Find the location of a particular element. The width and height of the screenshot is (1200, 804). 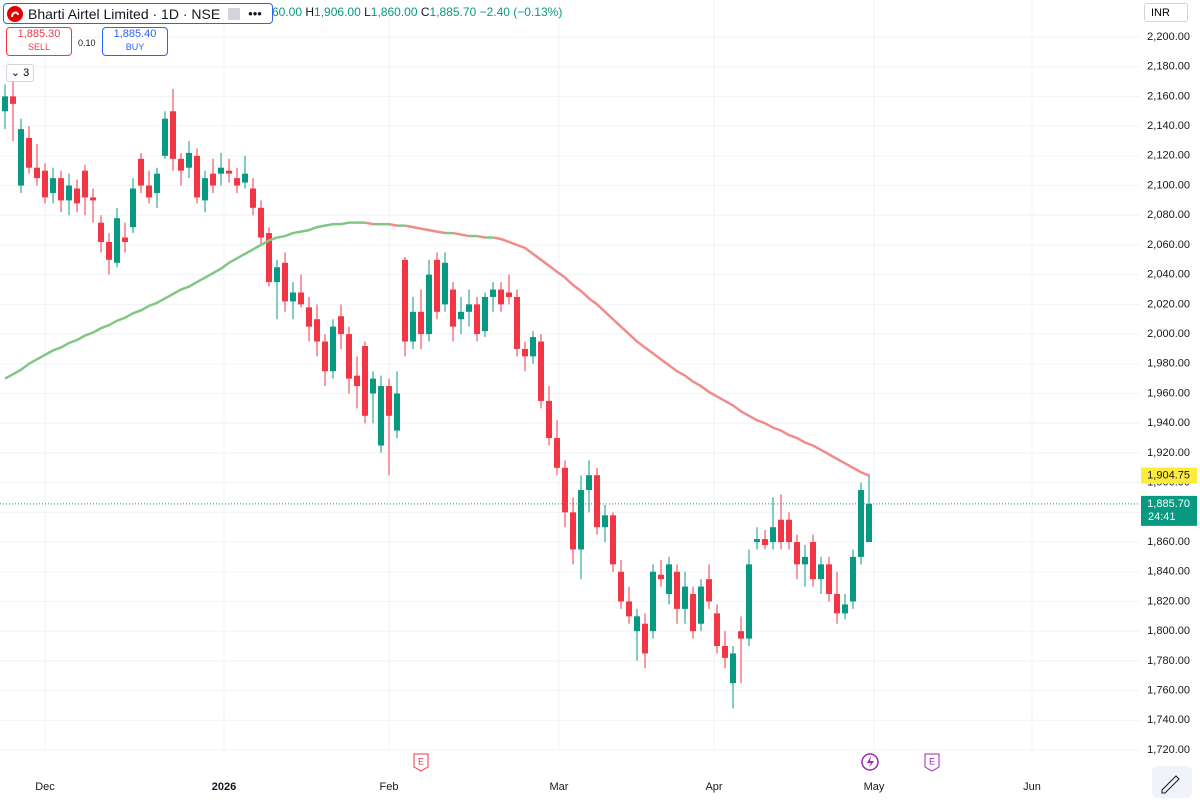

countdown: 24:41 is located at coordinates (1162, 517).